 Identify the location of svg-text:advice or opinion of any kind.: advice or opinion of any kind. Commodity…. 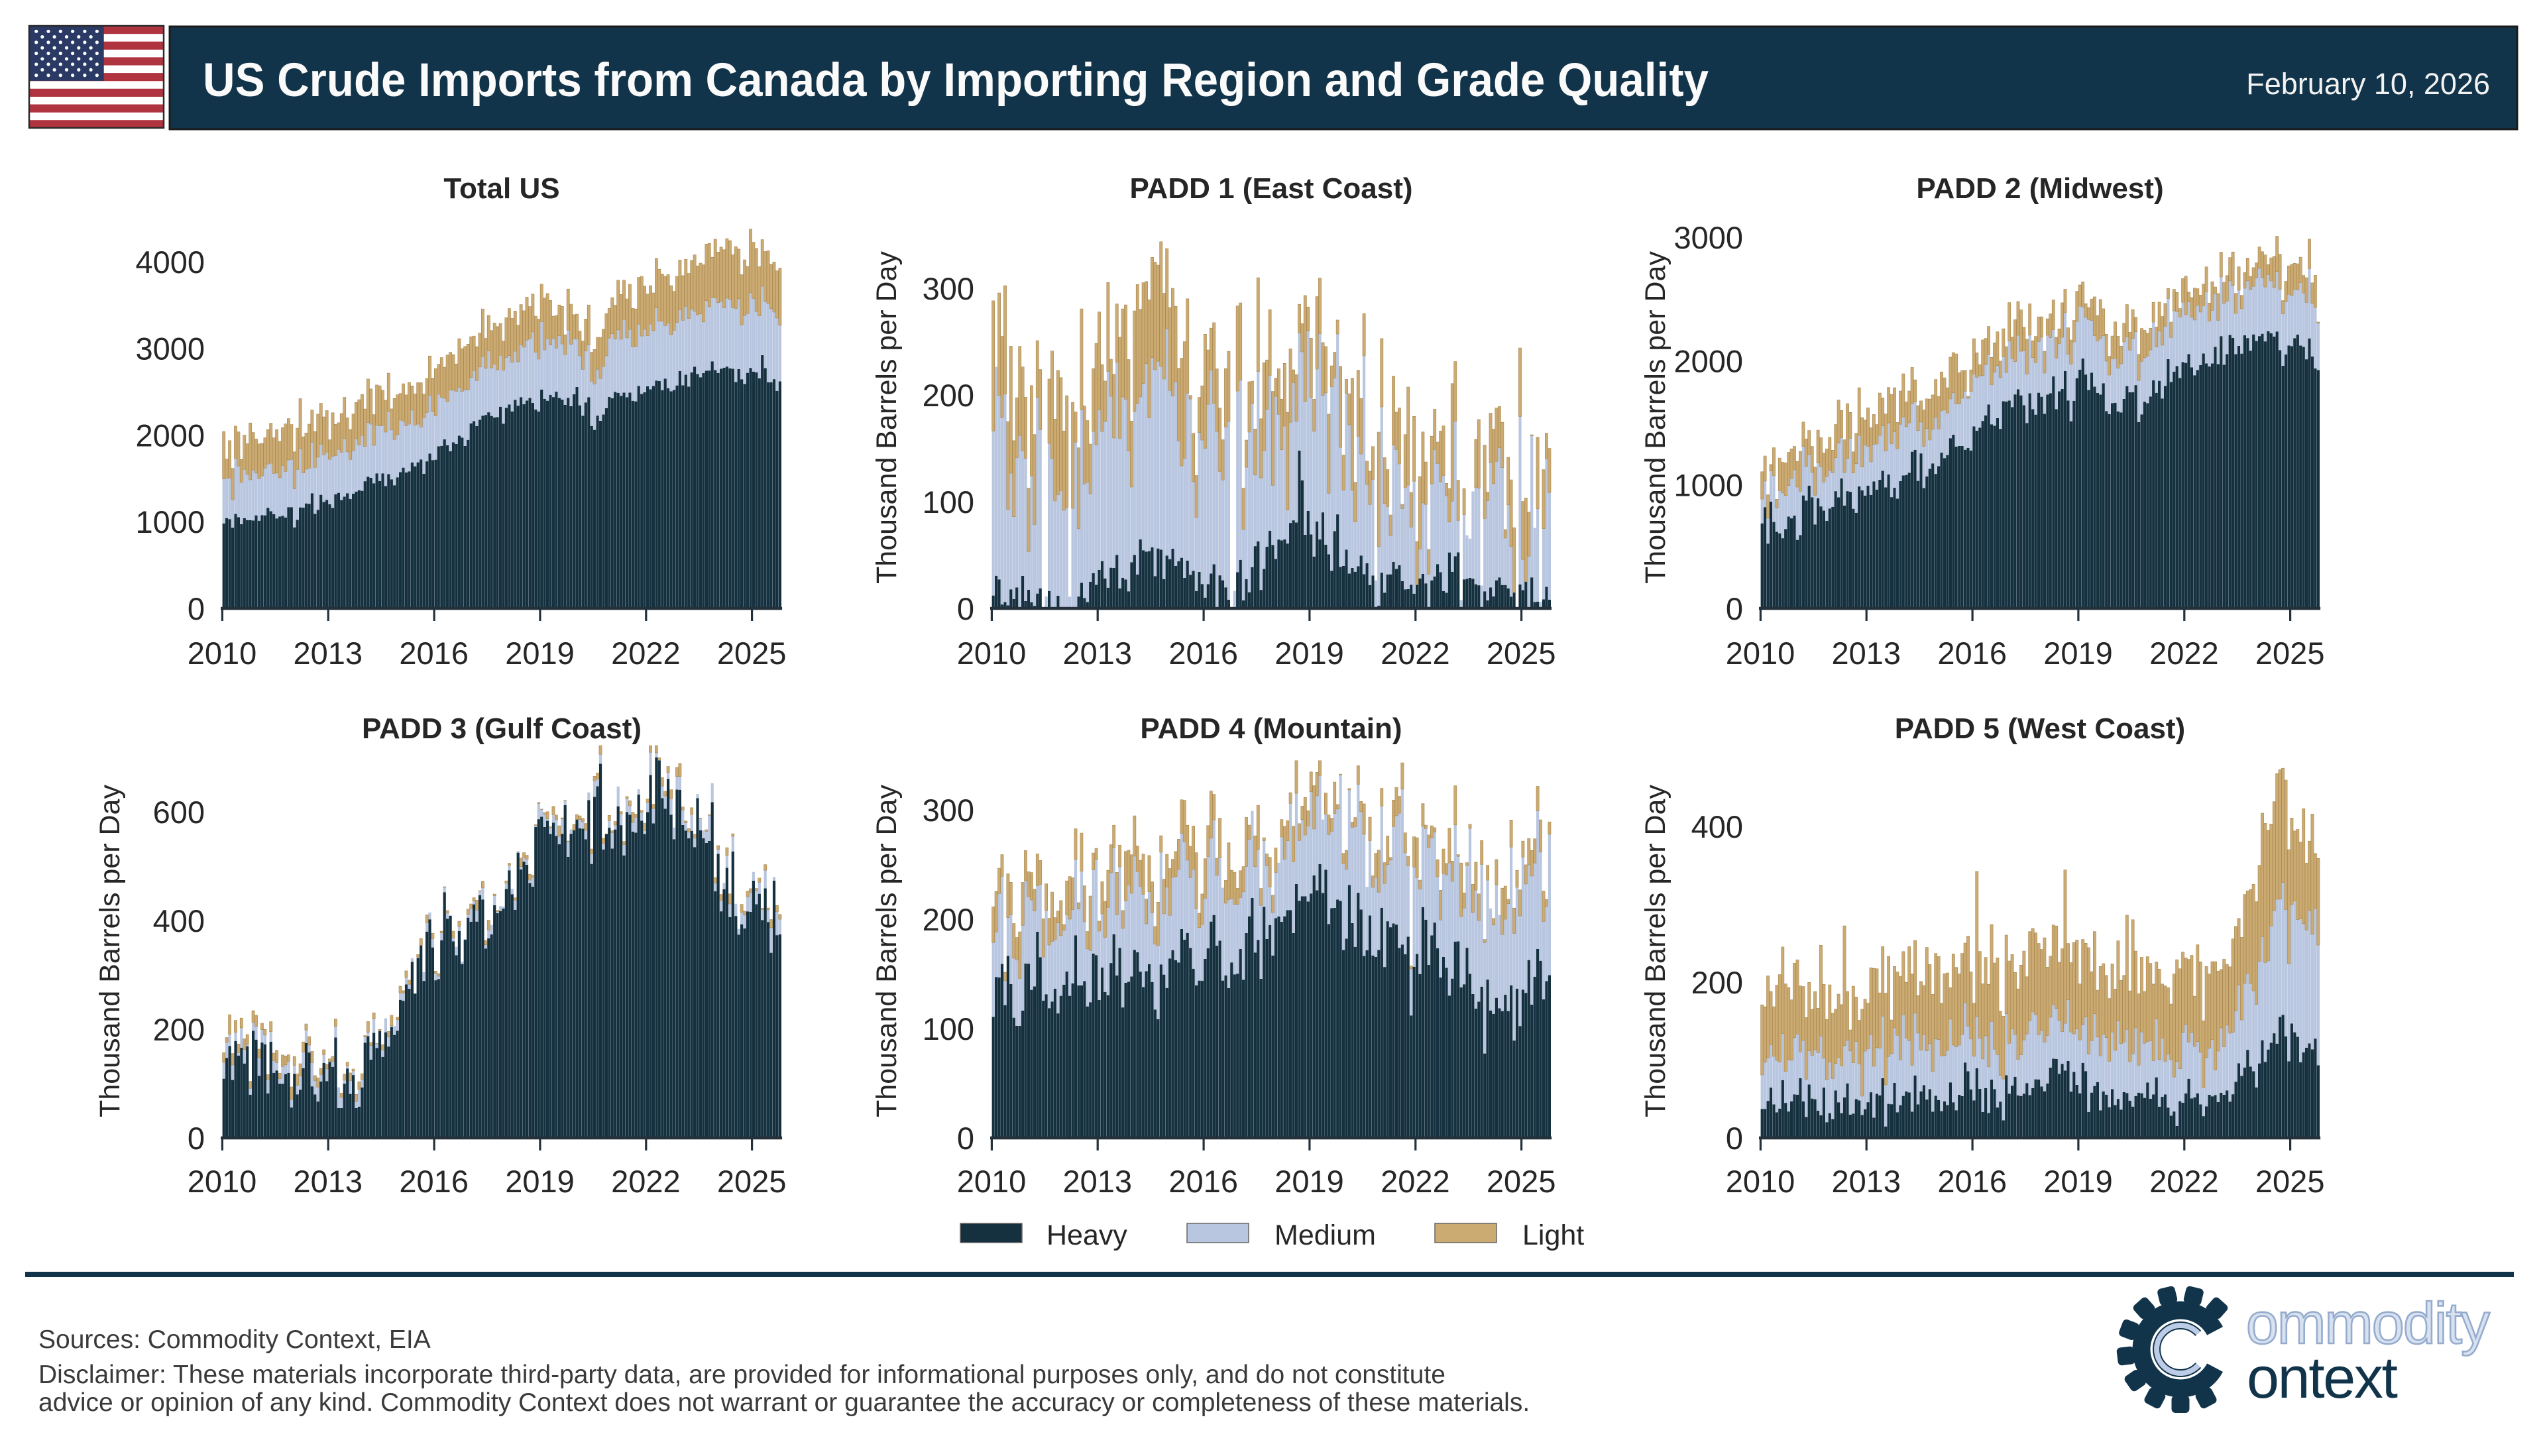
(784, 1403).